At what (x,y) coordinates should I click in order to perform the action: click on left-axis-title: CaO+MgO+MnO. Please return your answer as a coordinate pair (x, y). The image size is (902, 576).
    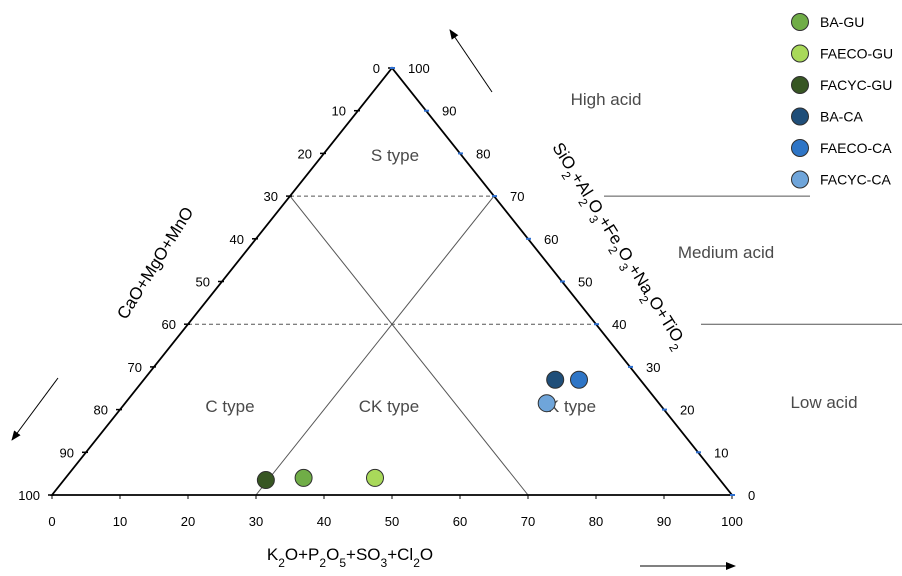
    Looking at the image, I should click on (155, 263).